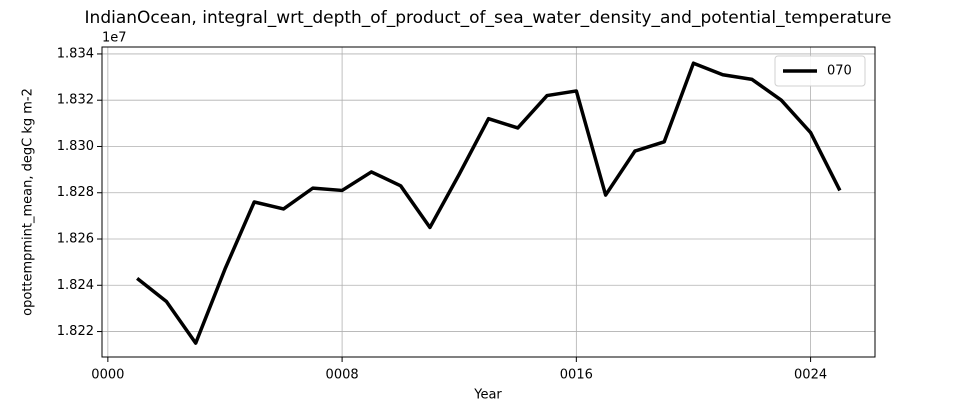 The width and height of the screenshot is (974, 412). Describe the element at coordinates (114, 38) in the screenshot. I see `y-offset-label: 1e7` at that location.